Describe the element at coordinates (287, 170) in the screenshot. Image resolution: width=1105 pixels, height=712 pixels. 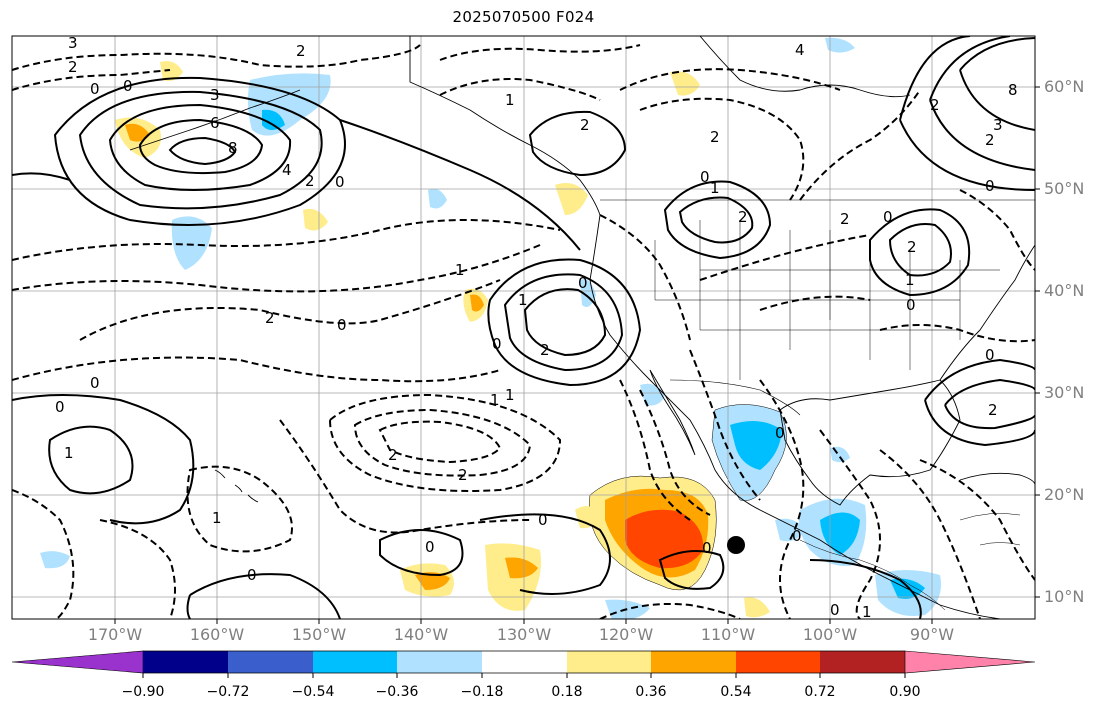
I see `contour-label: 4` at that location.